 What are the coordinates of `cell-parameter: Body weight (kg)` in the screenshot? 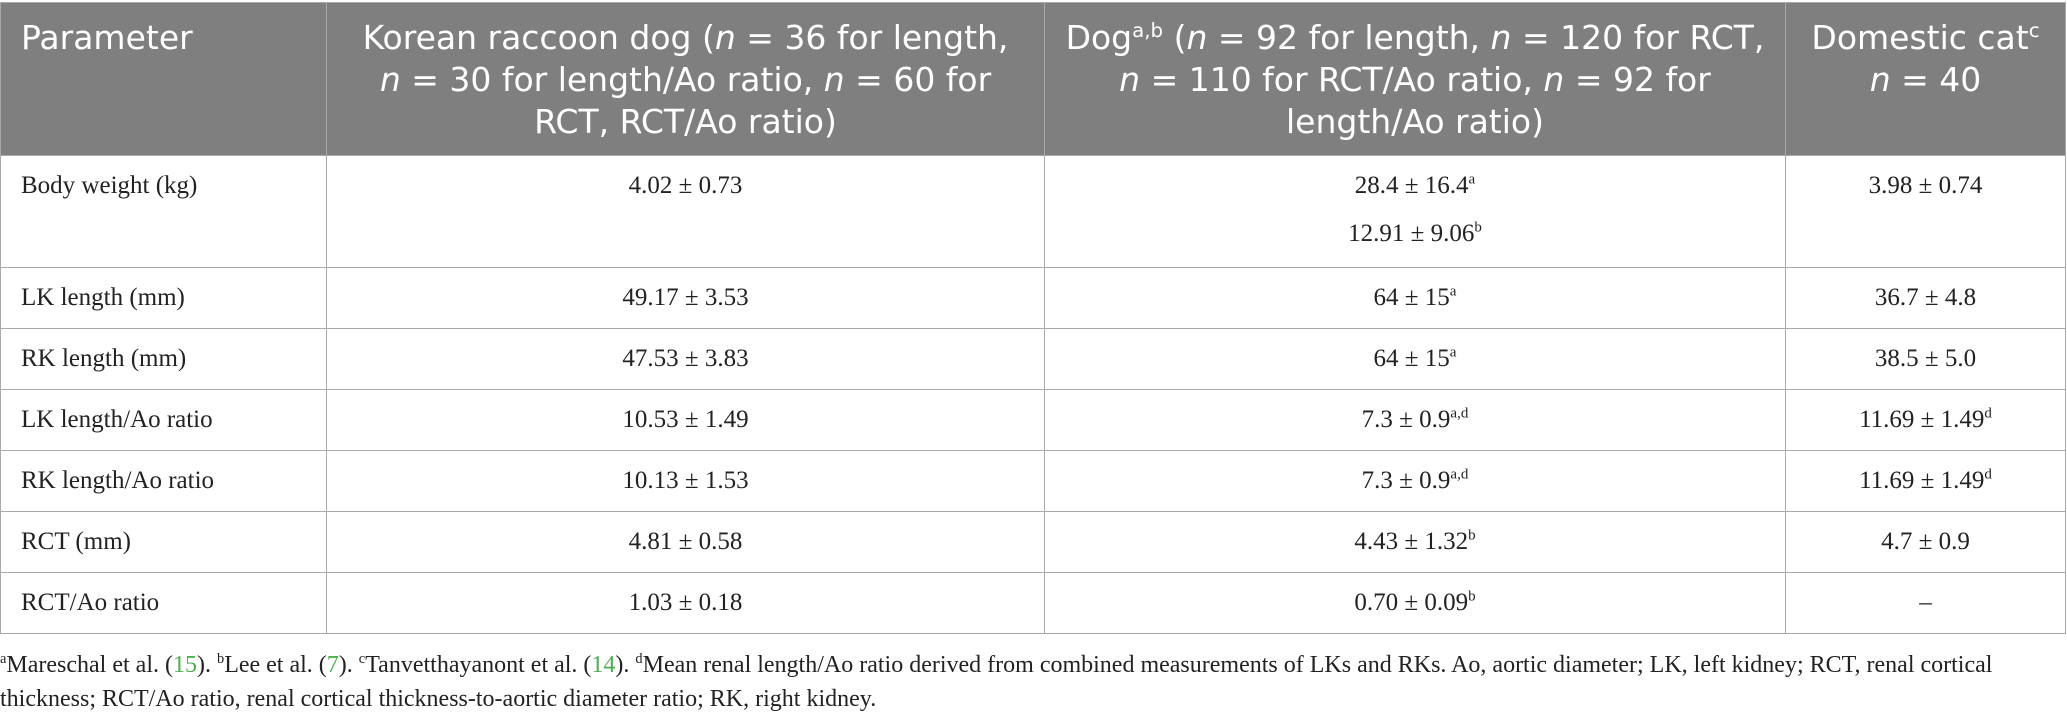 It's located at (163, 211).